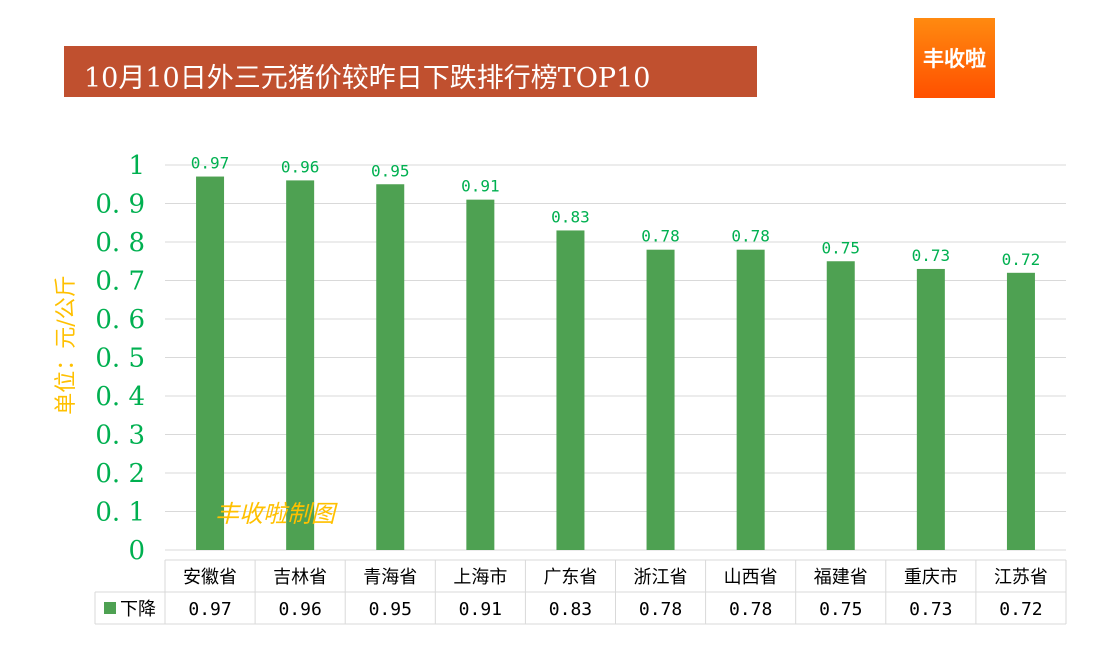  What do you see at coordinates (110, 608) in the screenshot?
I see `legend-swatch` at bounding box center [110, 608].